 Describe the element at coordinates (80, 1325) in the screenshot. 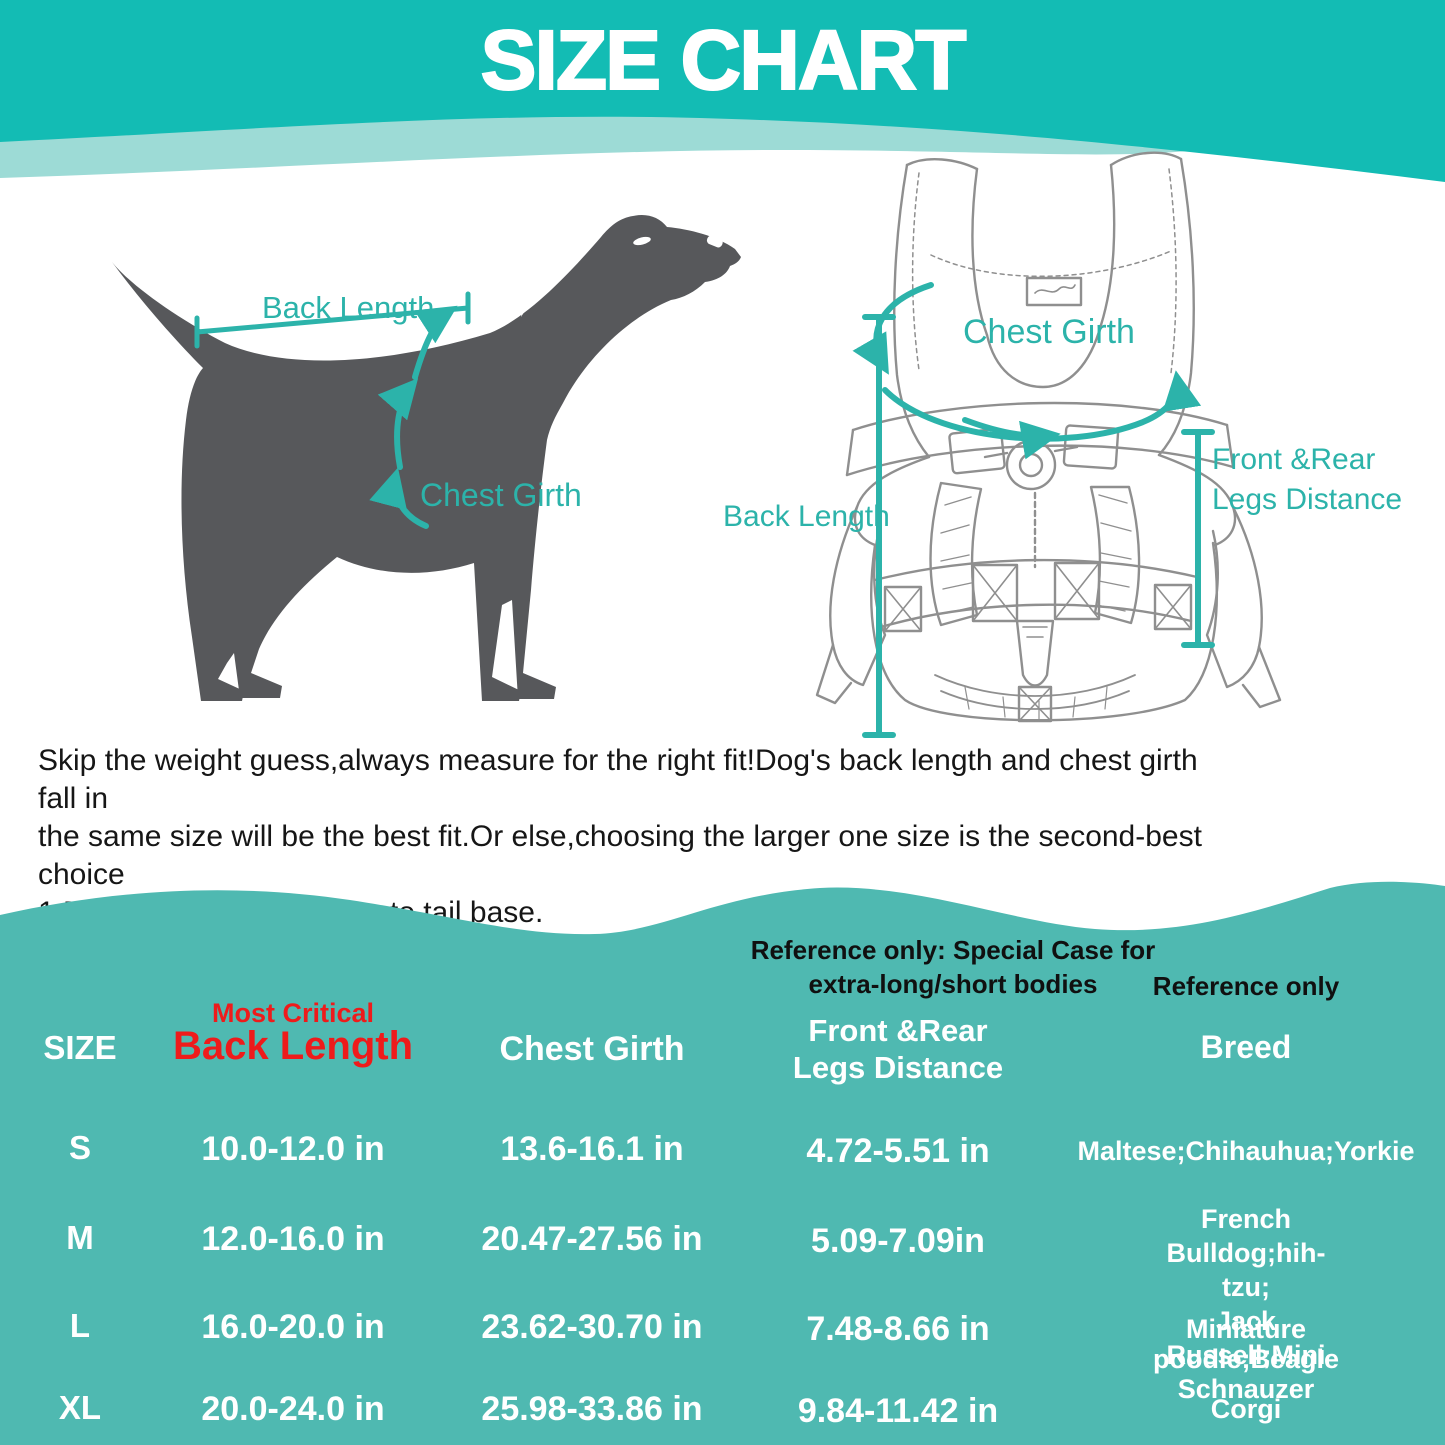

I see `row-l-size: L` at that location.